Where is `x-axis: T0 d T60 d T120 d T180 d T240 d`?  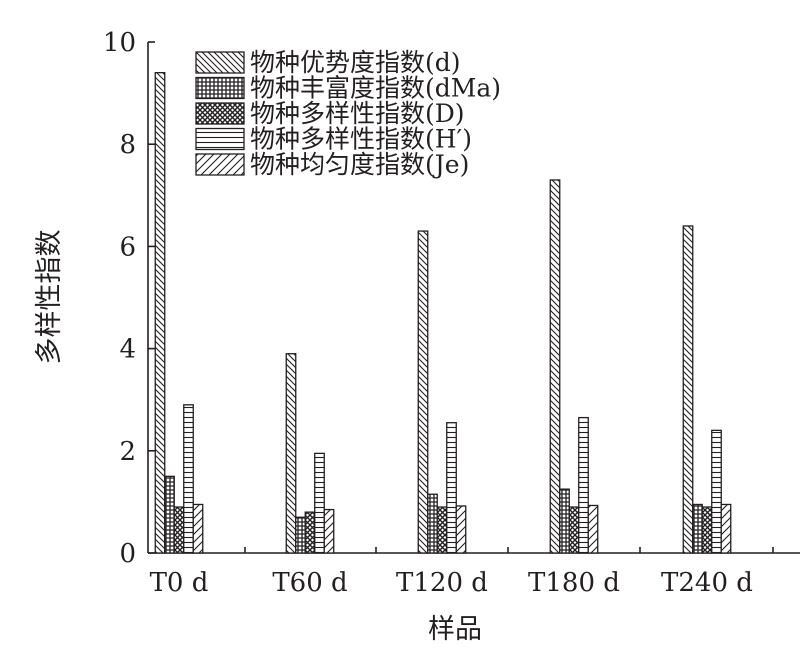 x-axis: T0 d T60 d T120 d T180 d T240 d is located at coordinates (474, 572).